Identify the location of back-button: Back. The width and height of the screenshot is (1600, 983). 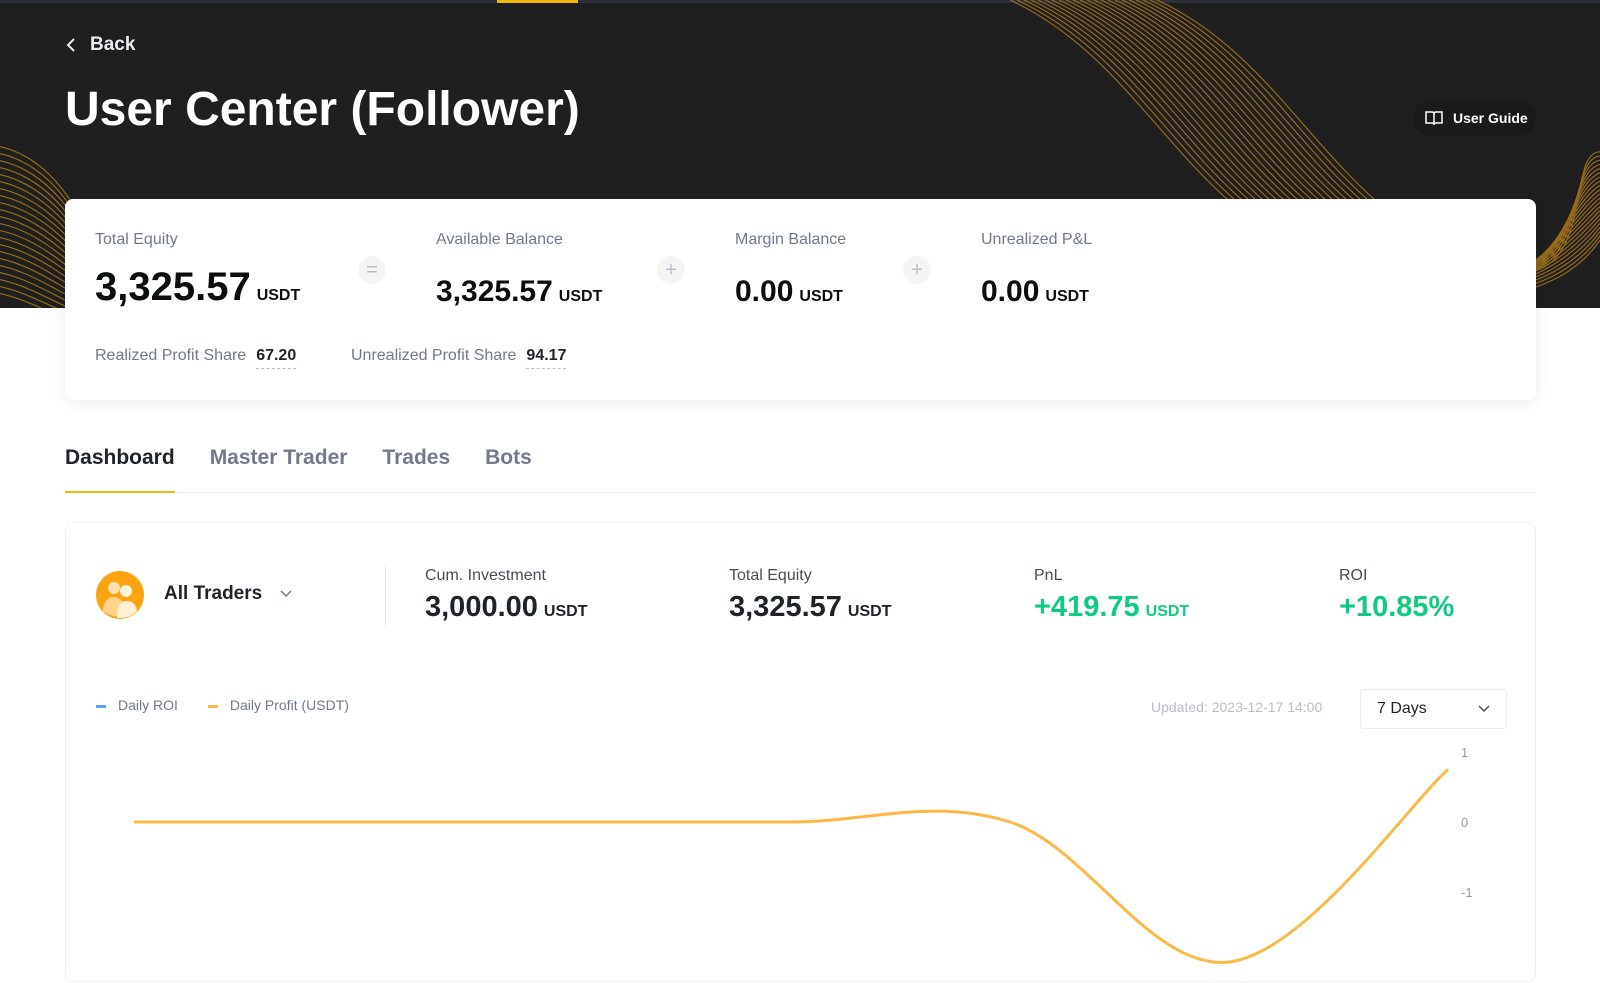
(100, 45).